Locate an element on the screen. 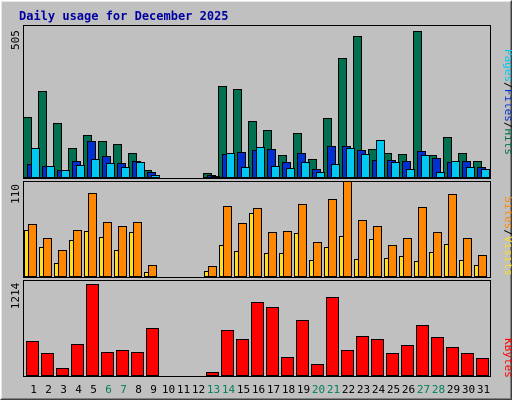 Image resolution: width=512 pixels, height=404 pixels. legend-pages: Pages is located at coordinates (507, 65).